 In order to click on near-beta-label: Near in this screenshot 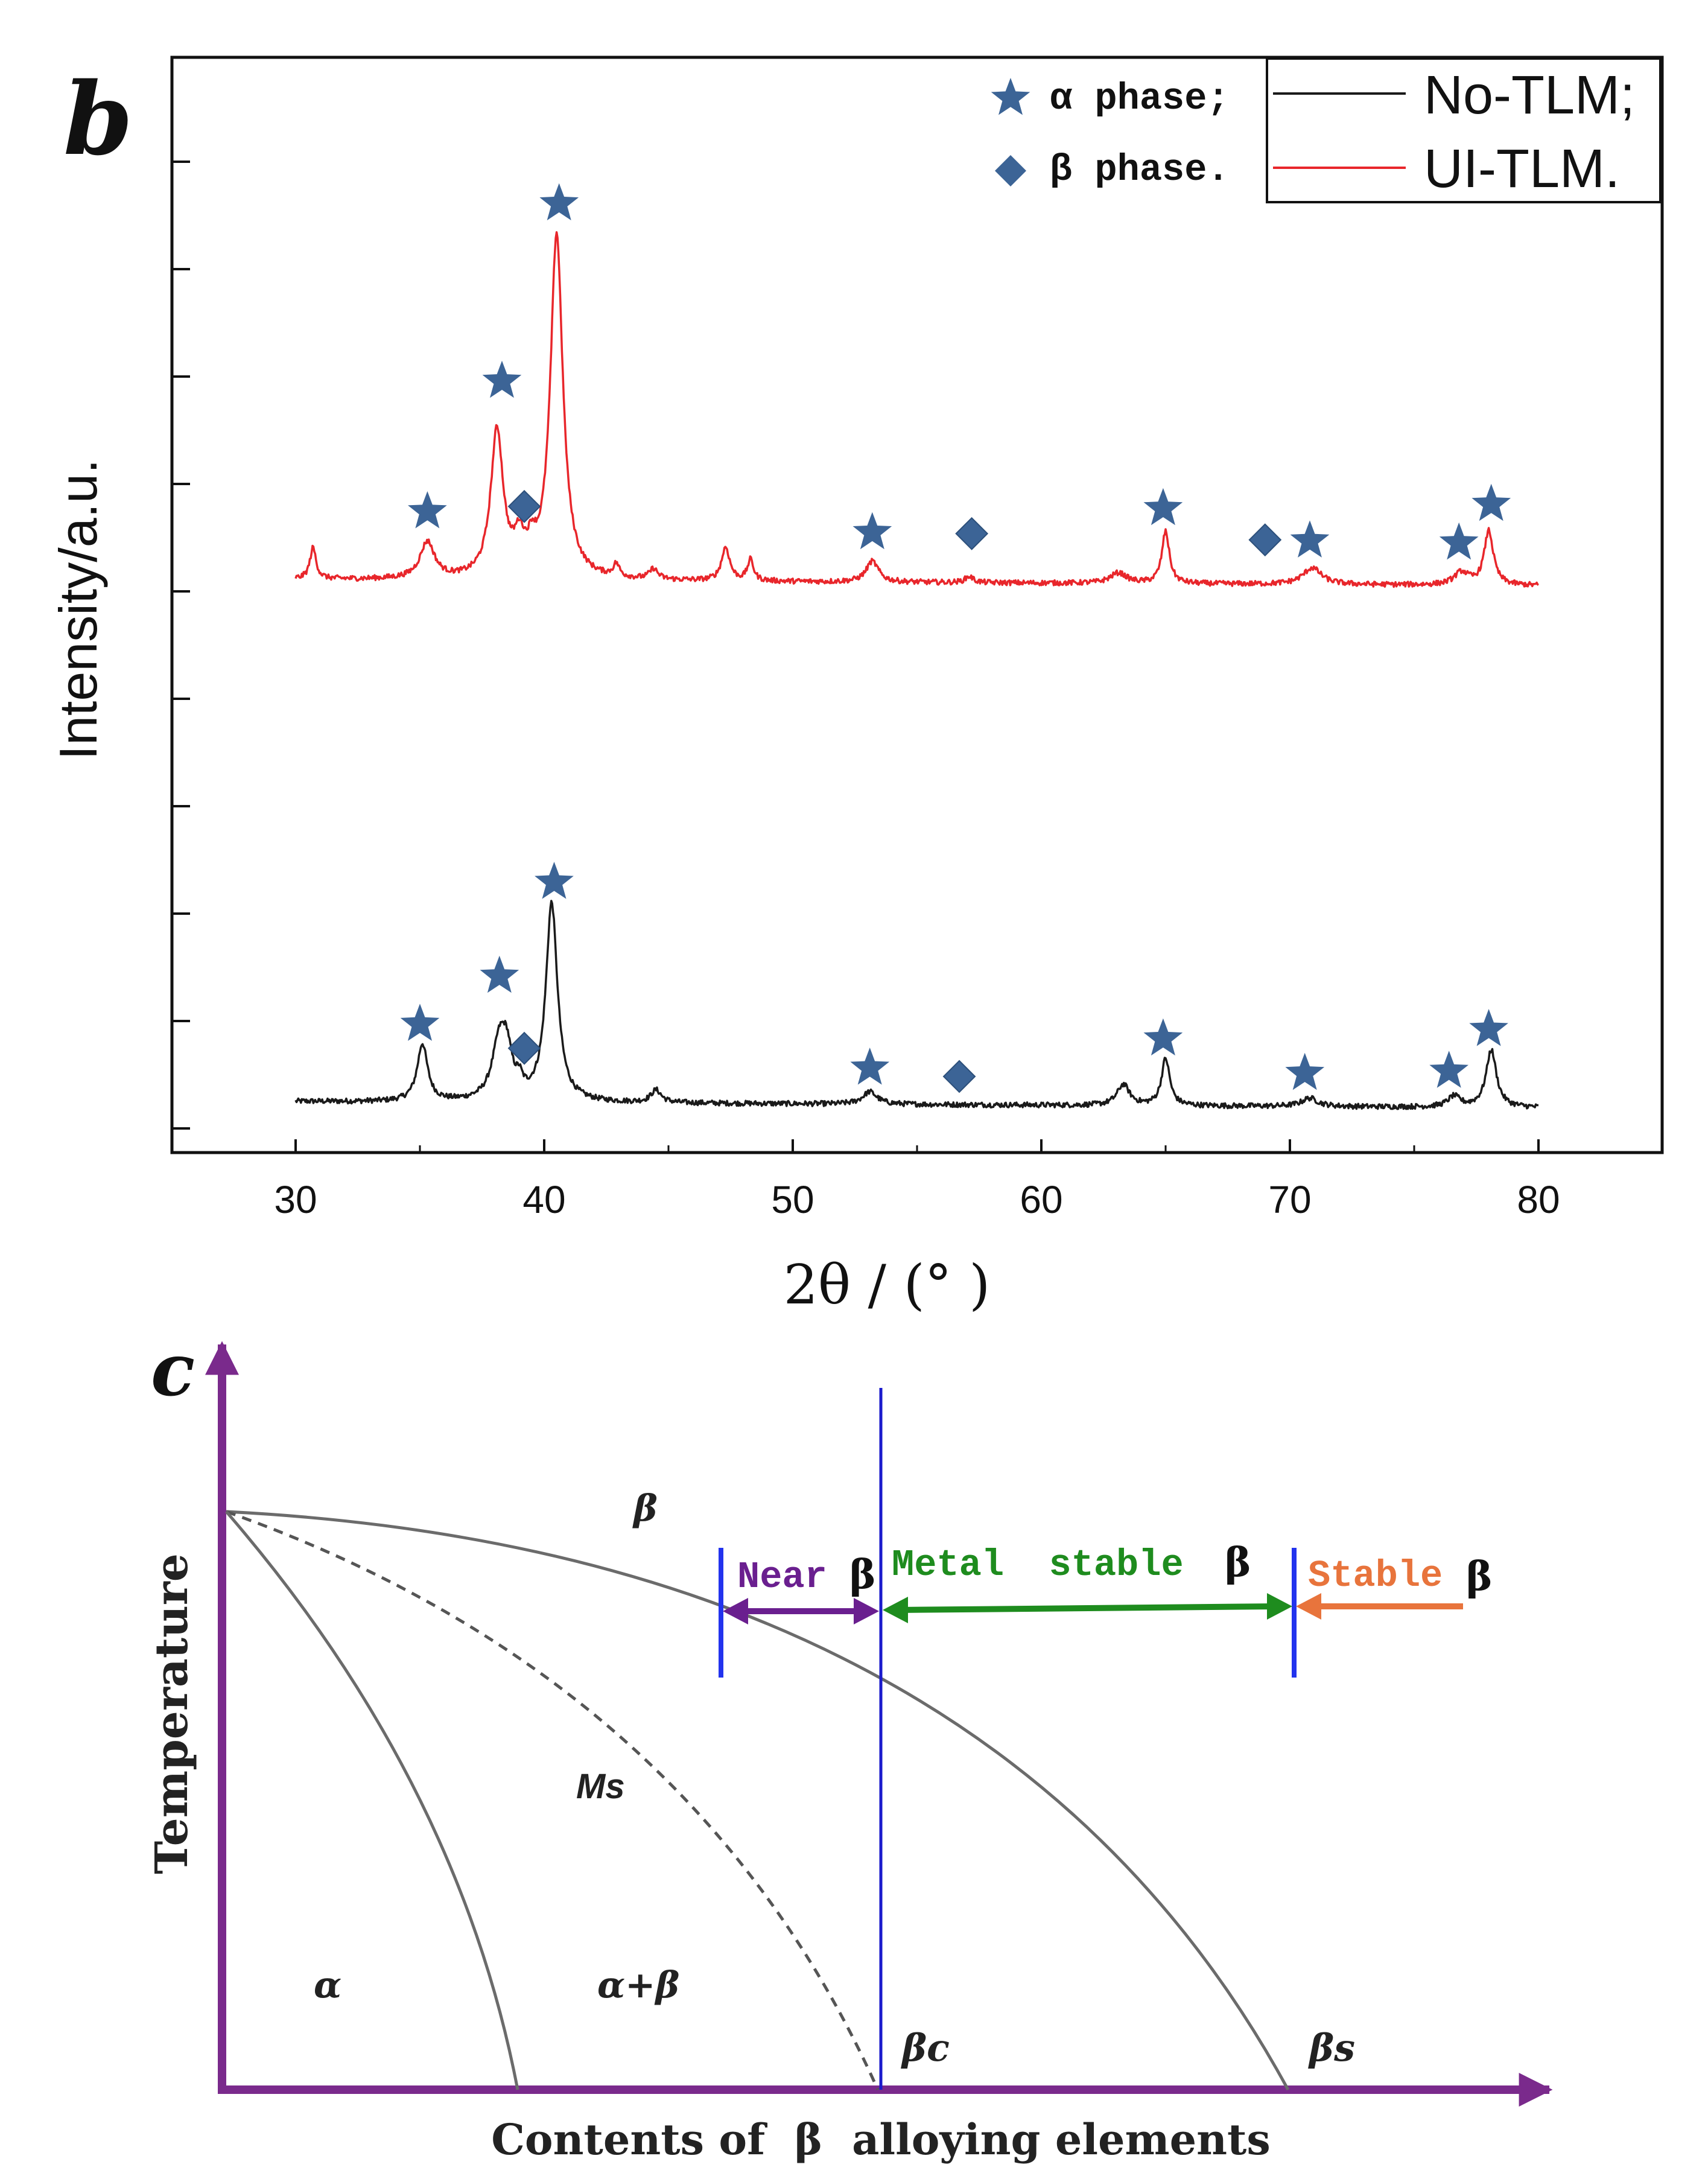, I will do `click(782, 1578)`.